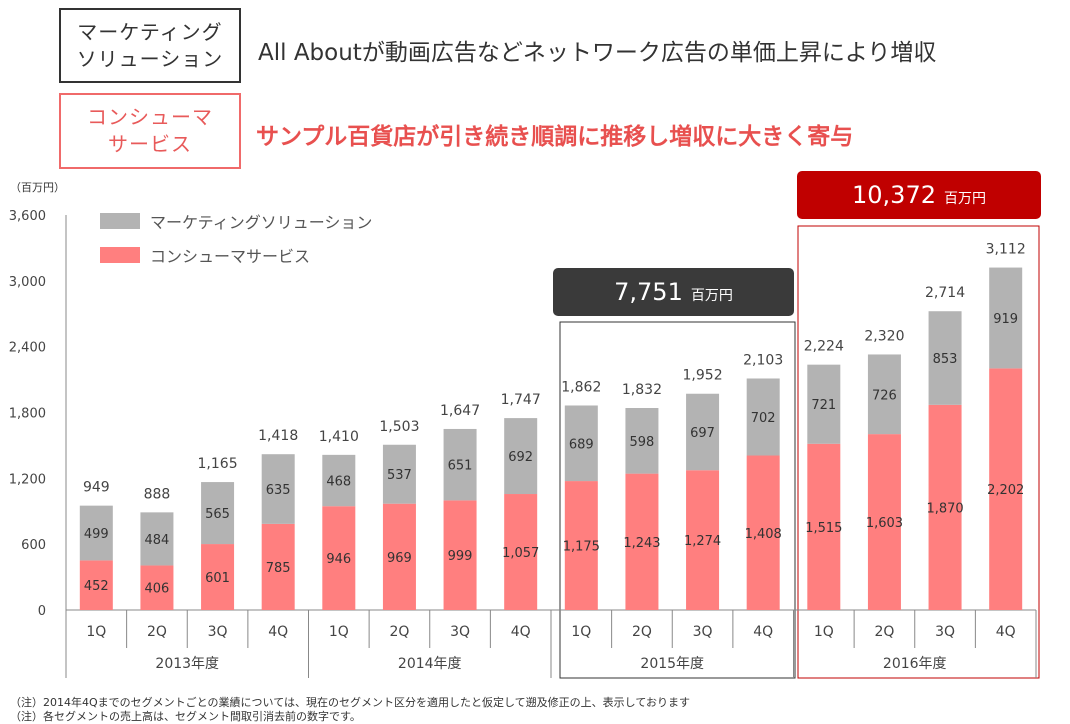 The width and height of the screenshot is (1070, 724). I want to click on bar-consumer-label: 2,202, so click(1005, 490).